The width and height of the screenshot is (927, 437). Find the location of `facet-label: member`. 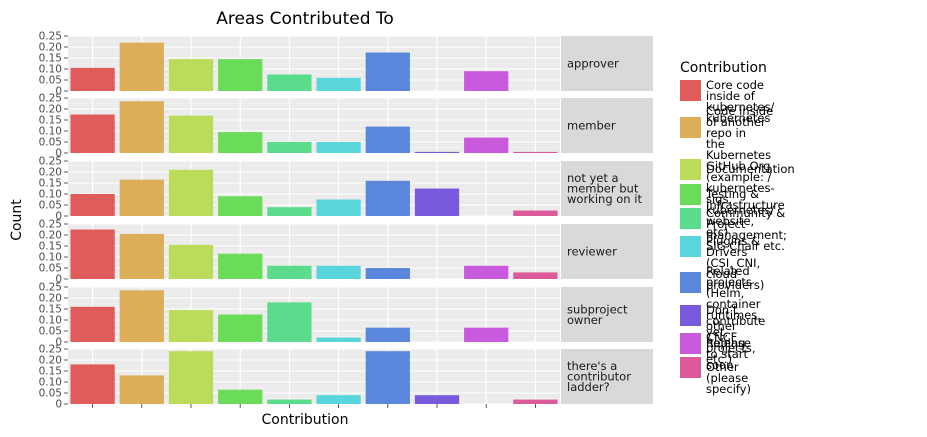

facet-label: member is located at coordinates (591, 126).